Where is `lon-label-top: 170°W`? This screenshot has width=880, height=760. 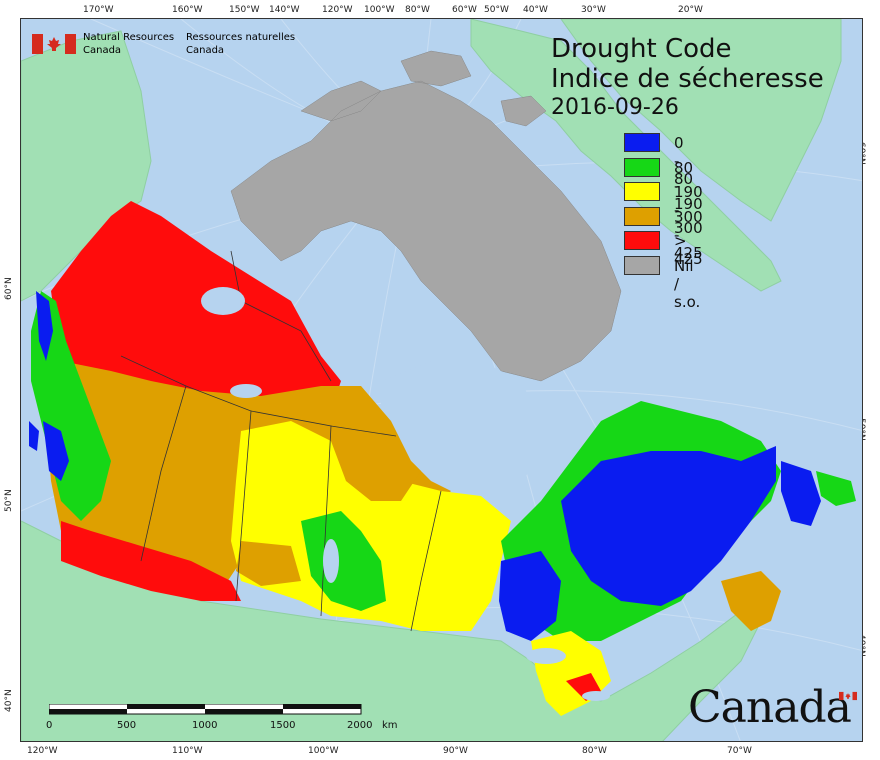
lon-label-top: 170°W is located at coordinates (98, 10).